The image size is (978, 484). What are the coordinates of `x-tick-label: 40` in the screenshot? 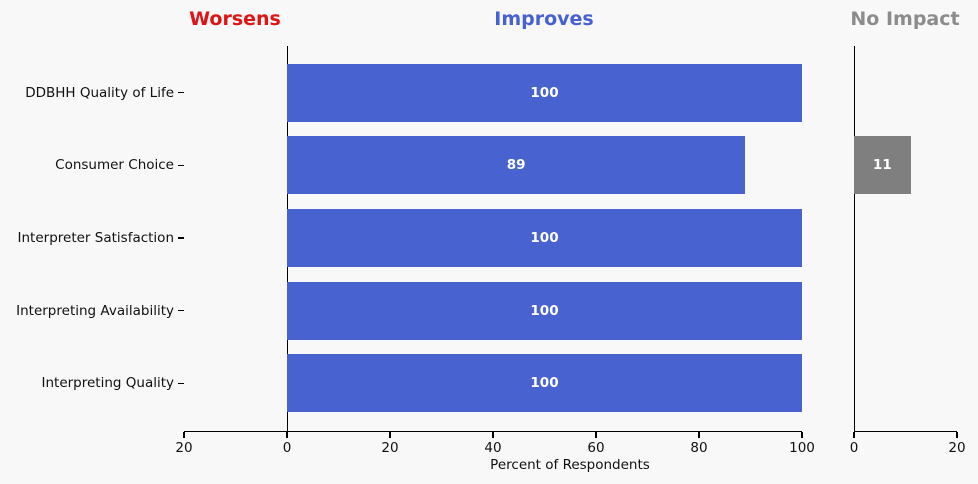 It's located at (493, 448).